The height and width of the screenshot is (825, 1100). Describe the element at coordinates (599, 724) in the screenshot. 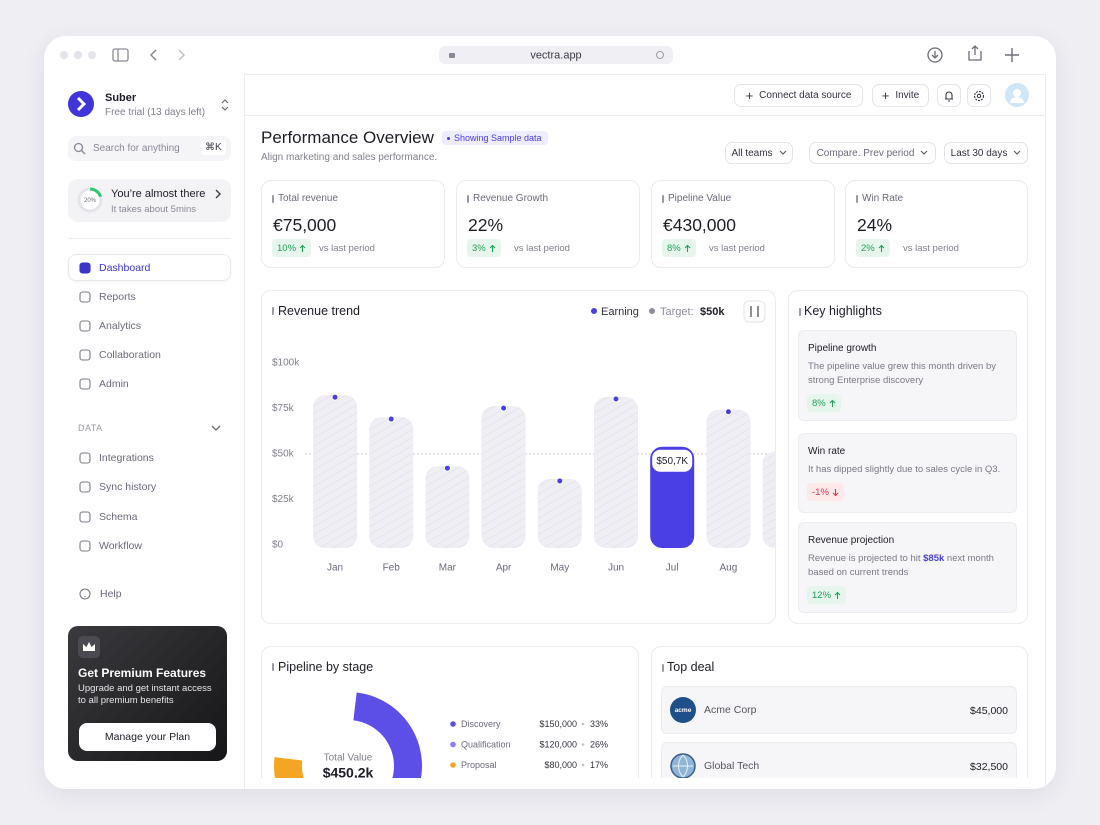

I see `stage-share: 33%` at that location.